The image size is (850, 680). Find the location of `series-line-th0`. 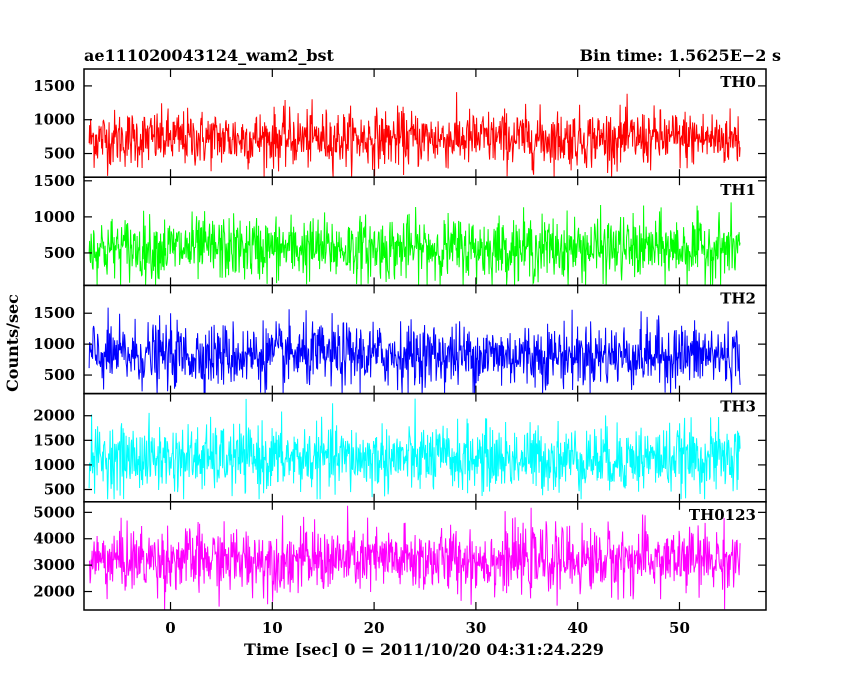

series-line-th0 is located at coordinates (414, 135).